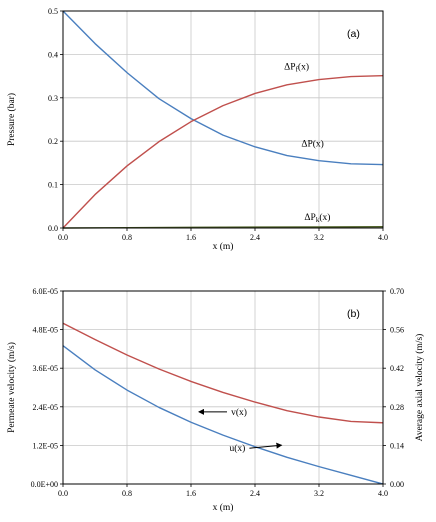 Image resolution: width=436 pixels, height=522 pixels. What do you see at coordinates (397, 291) in the screenshot?
I see `y-right-tick-label: 0.70` at bounding box center [397, 291].